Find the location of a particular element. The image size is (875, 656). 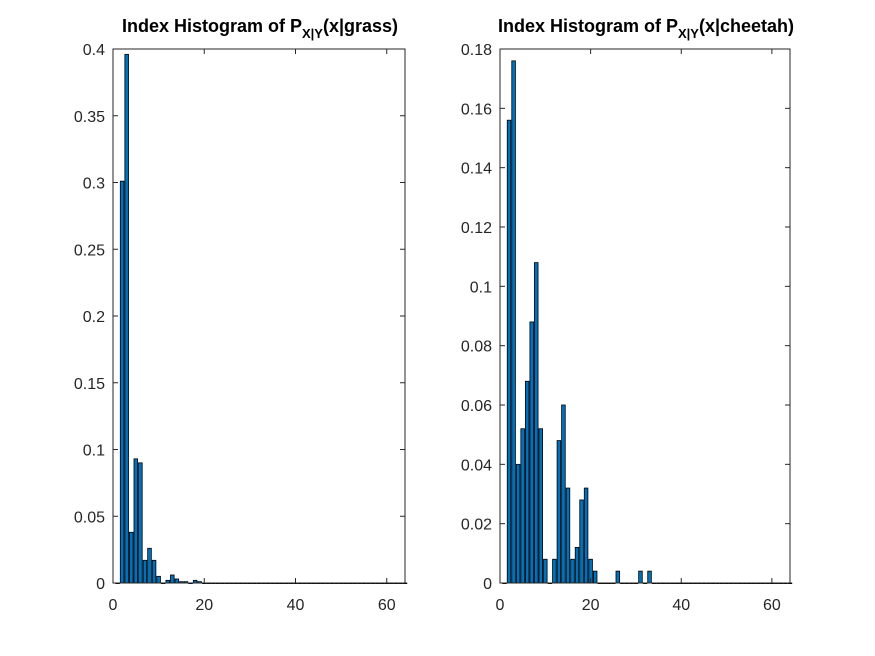

cheetah-y-tick-label: 0.06 is located at coordinates (476, 406).